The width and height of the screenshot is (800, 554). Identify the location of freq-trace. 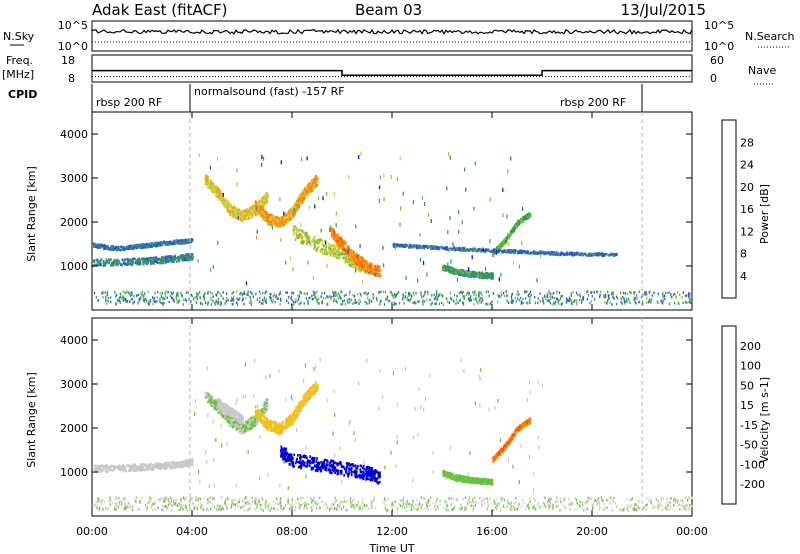
(392, 73).